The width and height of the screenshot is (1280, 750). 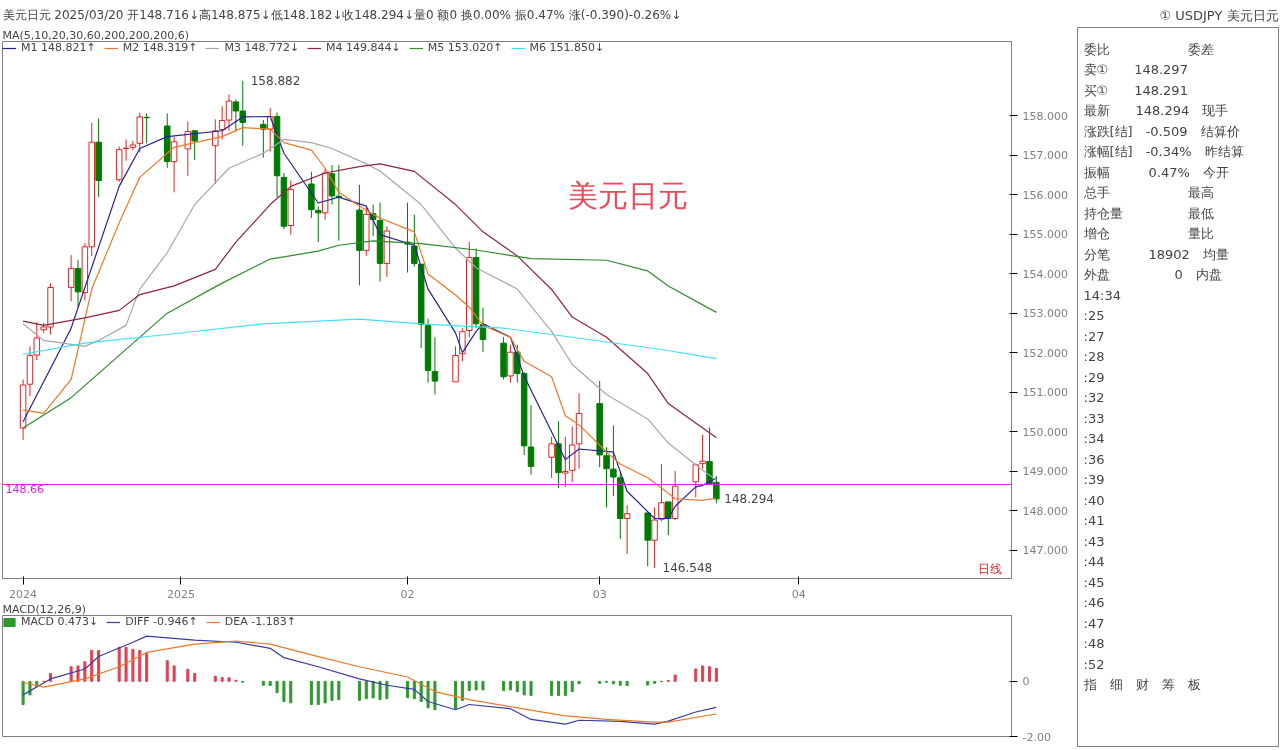 I want to click on text: :34, so click(x=1094, y=438).